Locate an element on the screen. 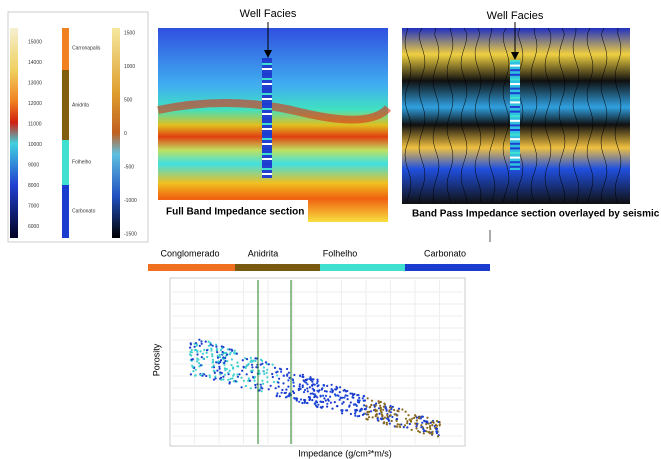  horizon is located at coordinates (274, 111).